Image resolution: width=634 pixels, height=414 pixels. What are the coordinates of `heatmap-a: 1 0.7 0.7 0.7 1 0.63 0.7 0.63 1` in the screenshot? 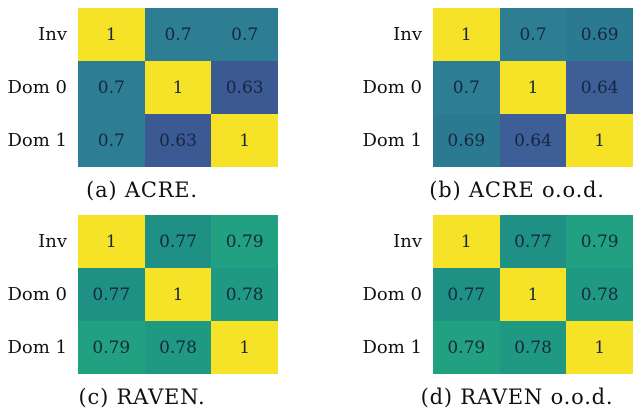 It's located at (178, 87).